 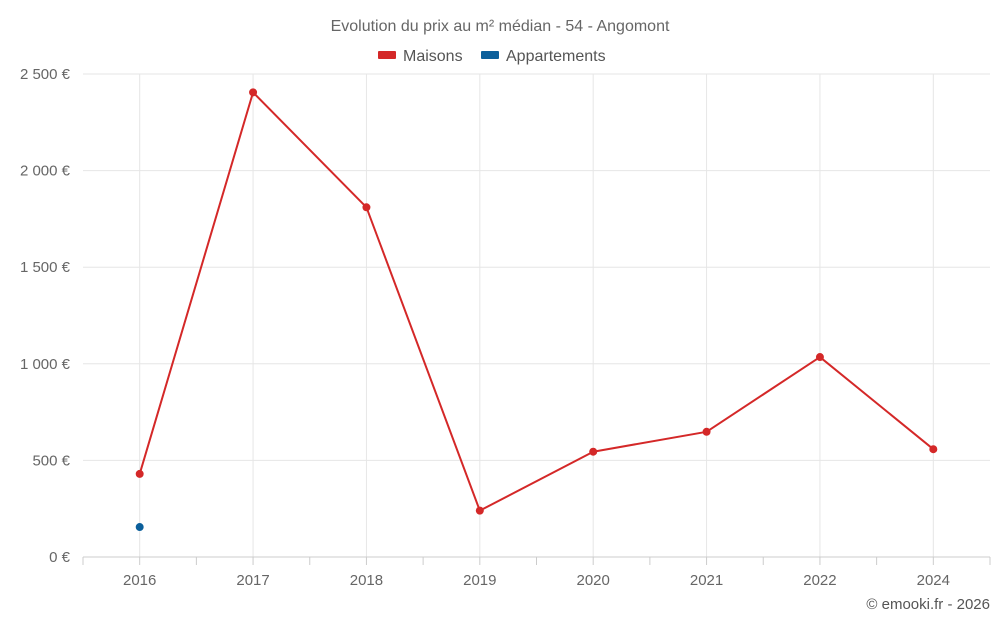 I want to click on x-tick-label: 2018, so click(x=366, y=580).